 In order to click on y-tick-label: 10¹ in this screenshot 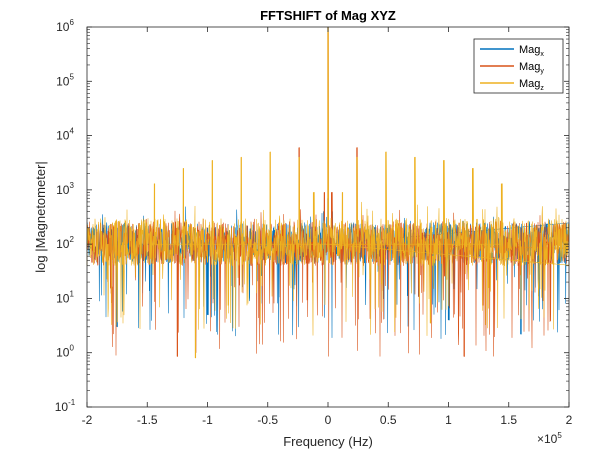, I will do `click(65, 297)`.